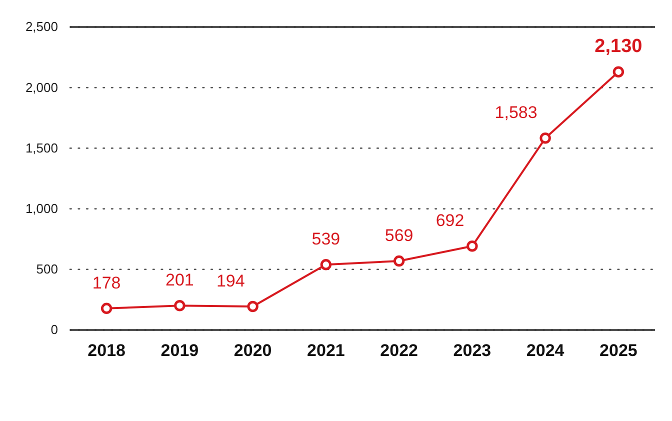  What do you see at coordinates (516, 112) in the screenshot?
I see `data-label: 1,583` at bounding box center [516, 112].